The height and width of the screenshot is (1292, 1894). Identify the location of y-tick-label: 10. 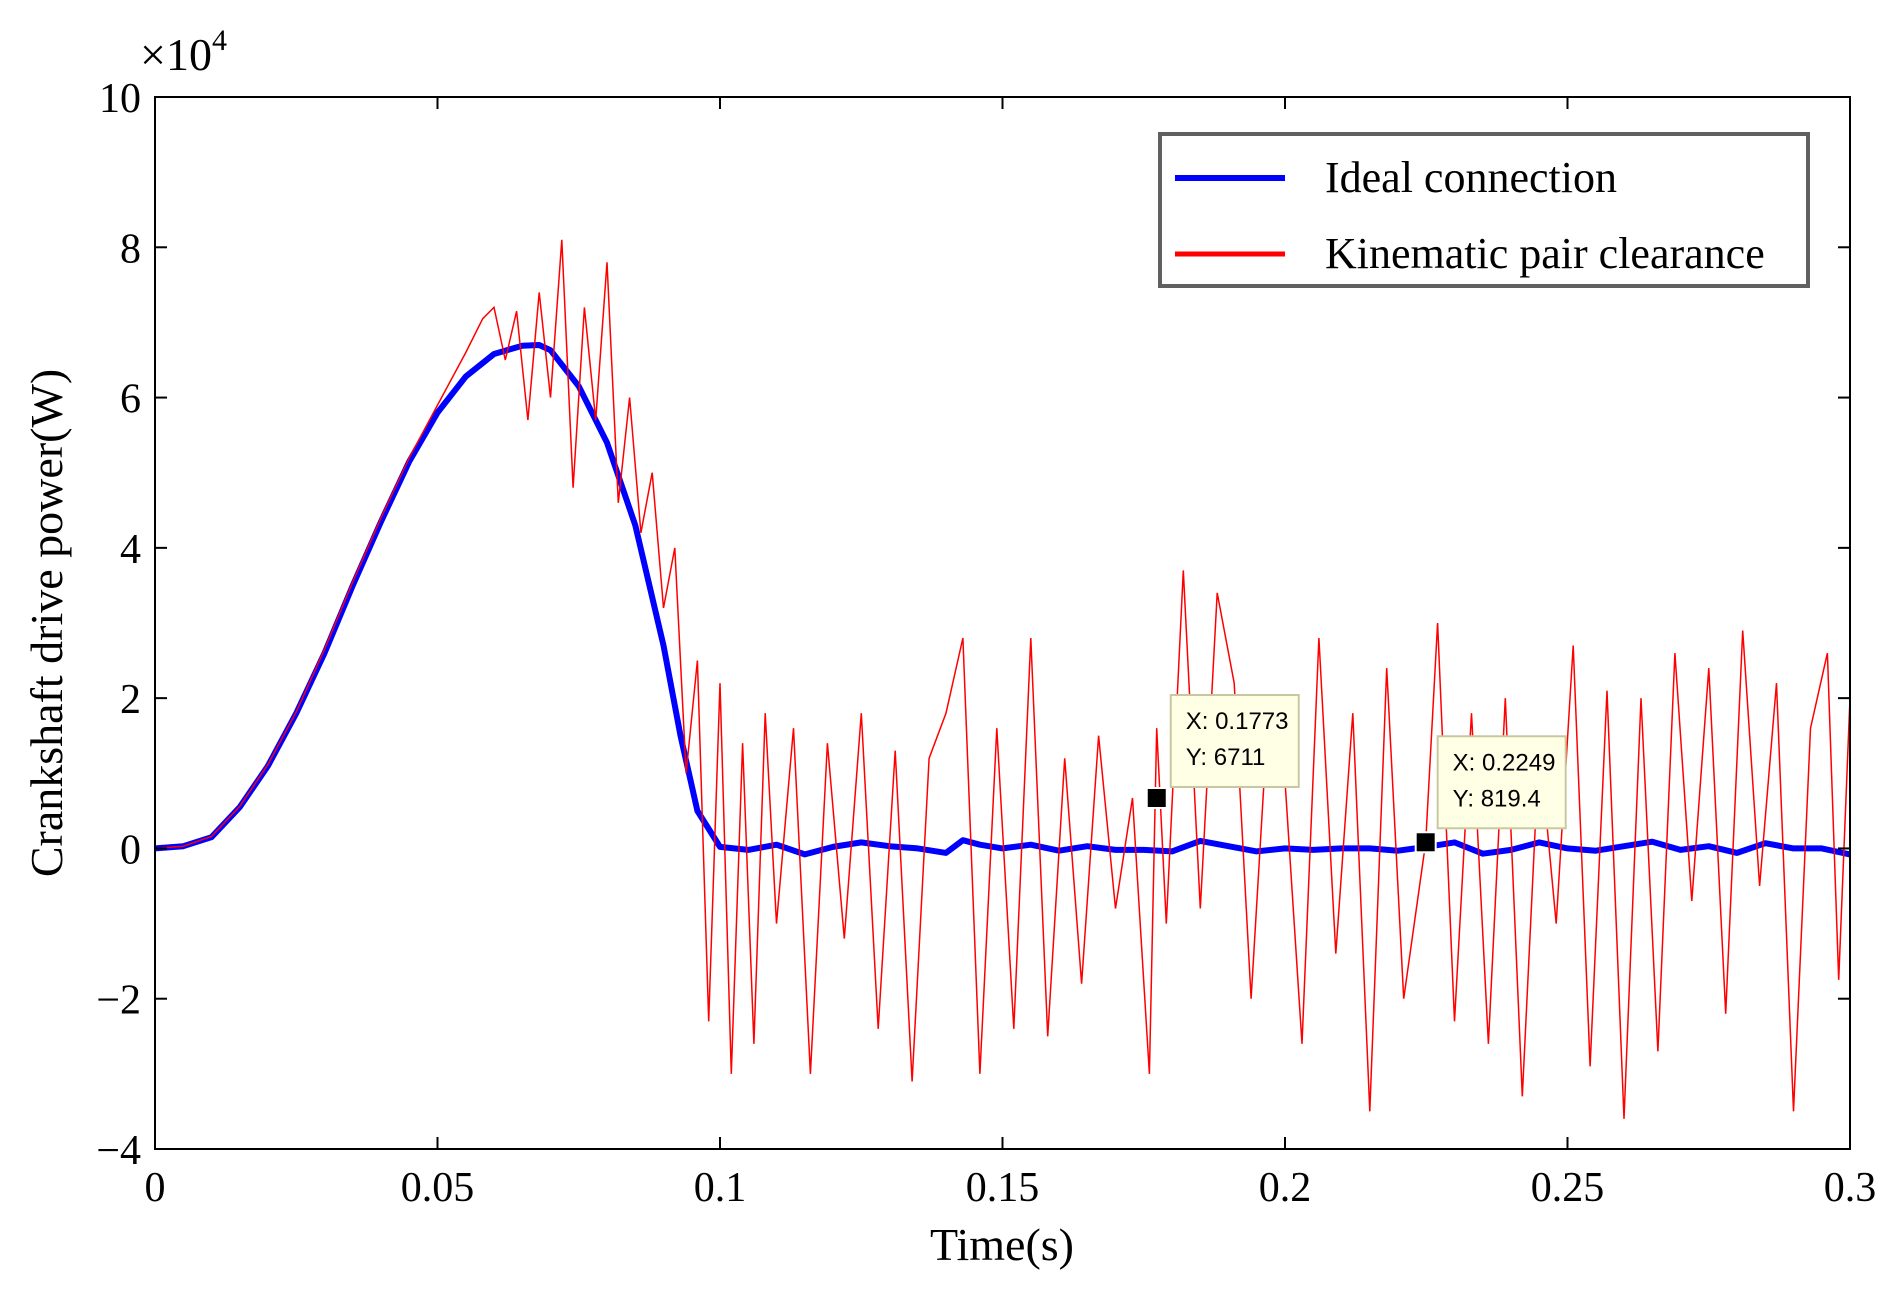
(120, 99).